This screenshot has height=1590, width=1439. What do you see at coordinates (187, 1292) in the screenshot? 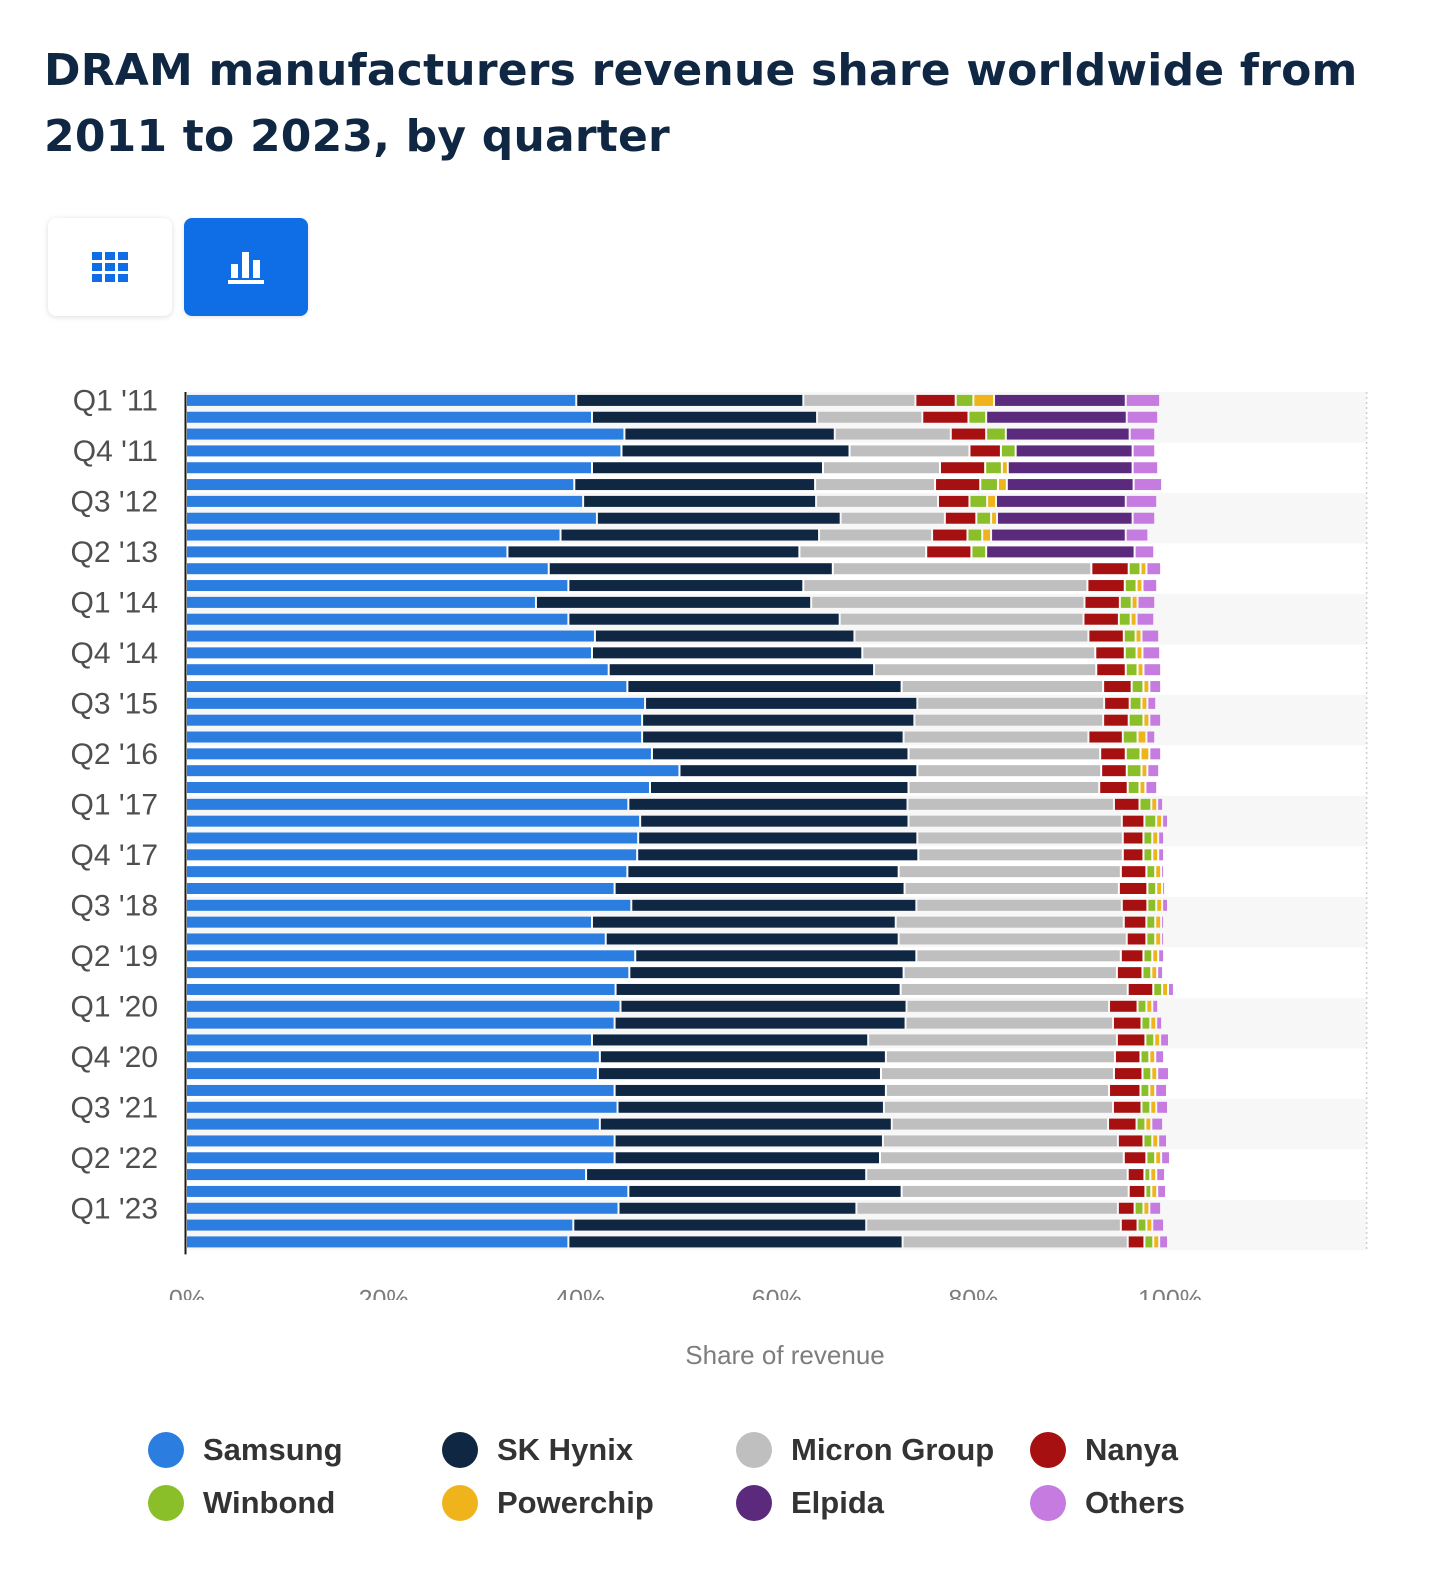
I see `x-tick-label: 0%` at bounding box center [187, 1292].